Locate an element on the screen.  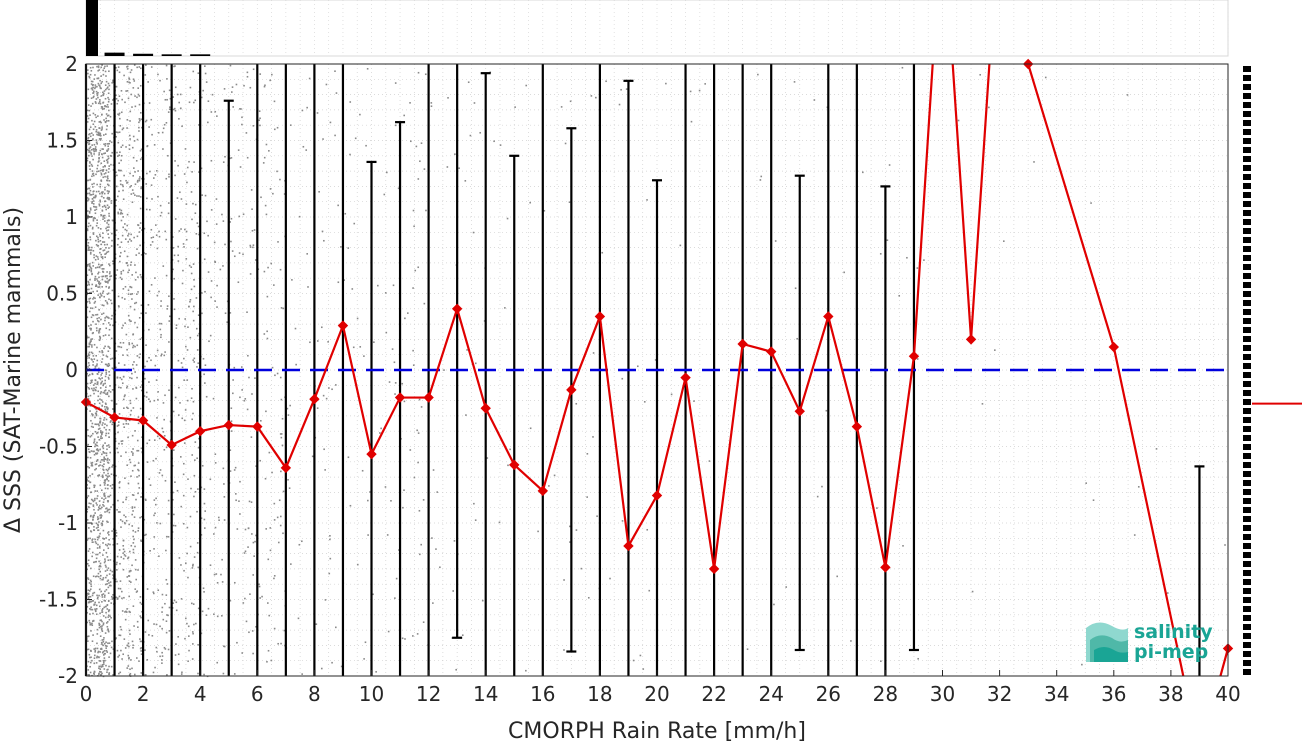
x-tick-label: 28 is located at coordinates (885, 694).